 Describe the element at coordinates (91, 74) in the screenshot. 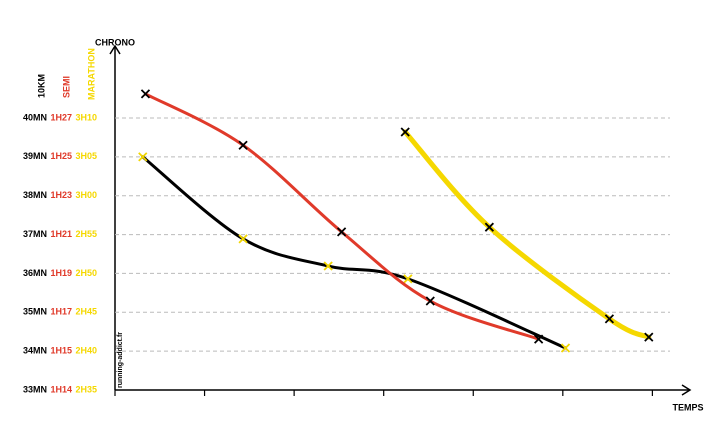

I see `legend-label: MARATHON` at that location.